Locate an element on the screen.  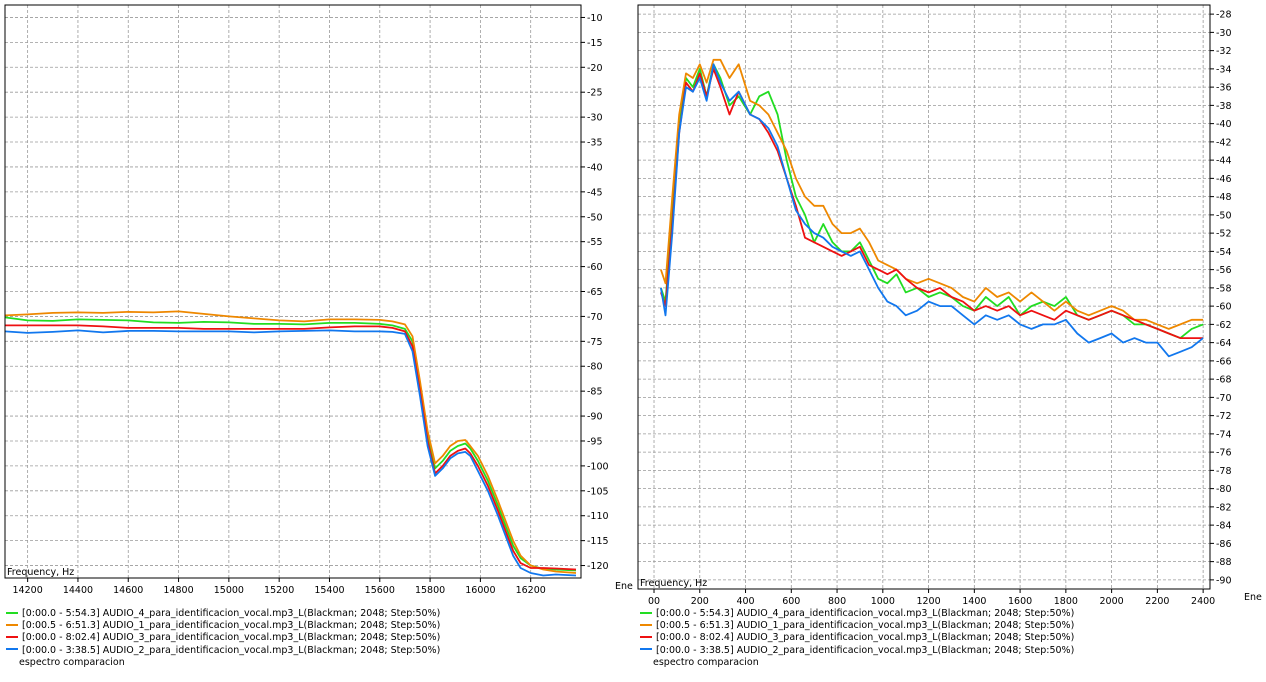
y-tick-label: -88 is located at coordinates (1224, 562).